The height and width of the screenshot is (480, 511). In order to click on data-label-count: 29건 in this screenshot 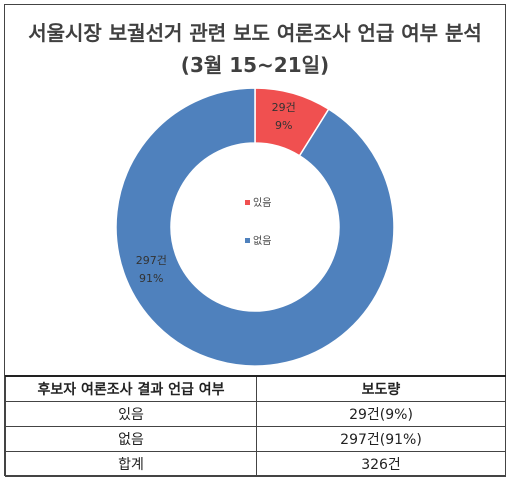, I will do `click(284, 107)`.